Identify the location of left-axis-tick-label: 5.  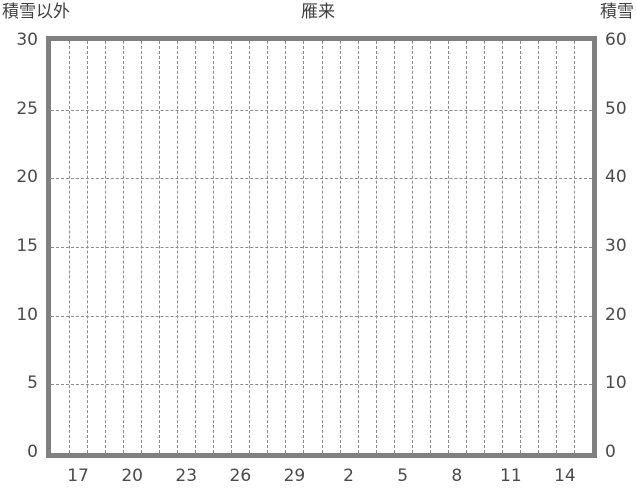
(32, 383).